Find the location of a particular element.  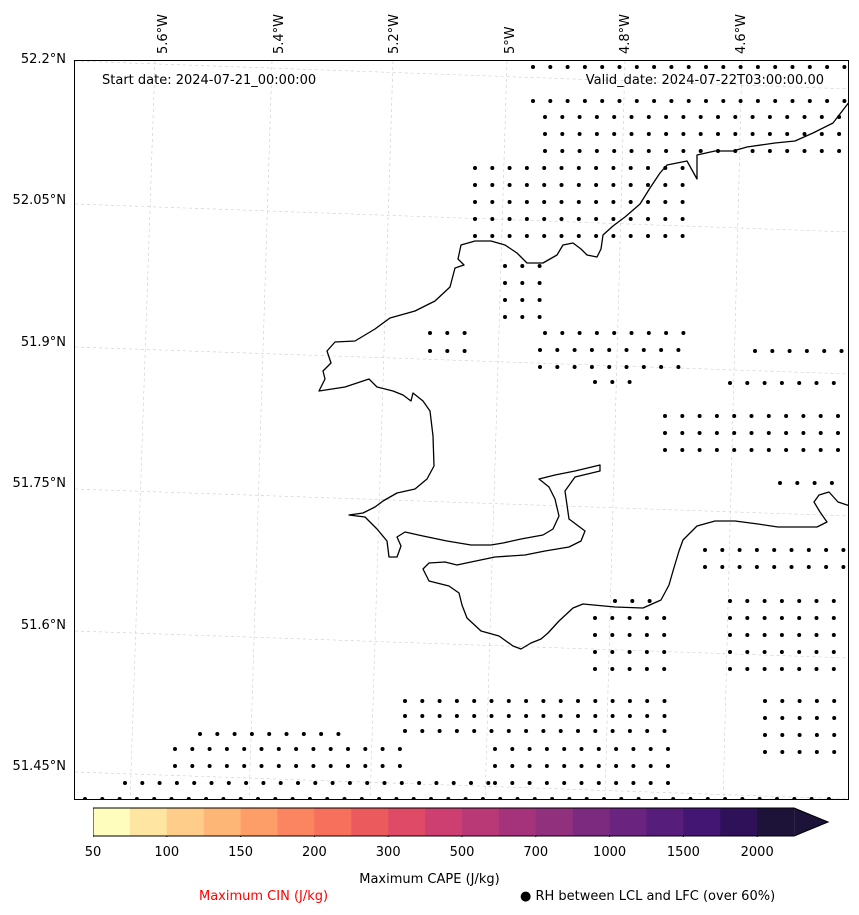

colorbar-tick-label: 500 is located at coordinates (462, 852).